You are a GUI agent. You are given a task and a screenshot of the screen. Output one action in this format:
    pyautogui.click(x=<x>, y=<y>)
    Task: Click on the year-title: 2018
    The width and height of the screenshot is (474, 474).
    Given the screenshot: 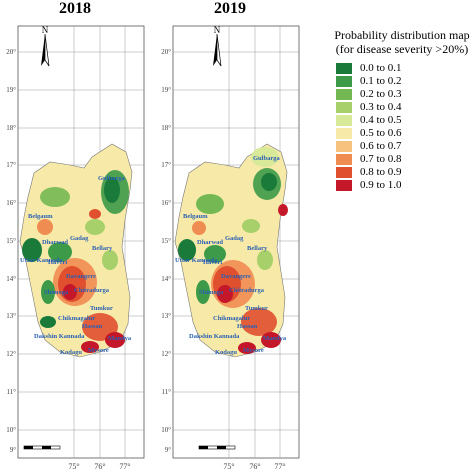 What is the action you would take?
    pyautogui.click(x=75, y=8)
    